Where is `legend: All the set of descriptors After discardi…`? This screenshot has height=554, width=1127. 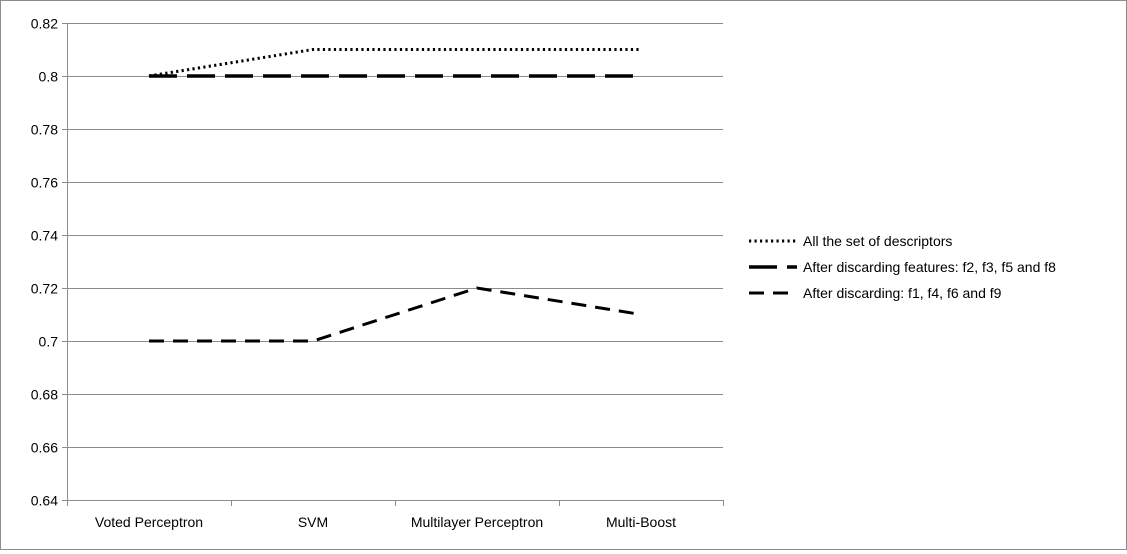
legend: All the set of descriptors After discardi… is located at coordinates (902, 267).